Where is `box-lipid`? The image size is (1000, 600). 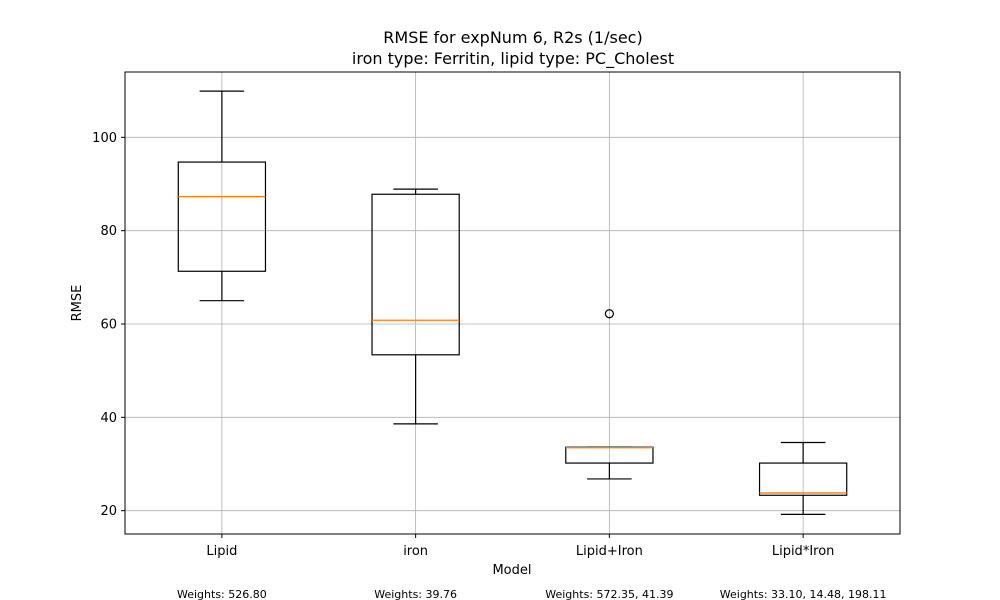
box-lipid is located at coordinates (222, 196).